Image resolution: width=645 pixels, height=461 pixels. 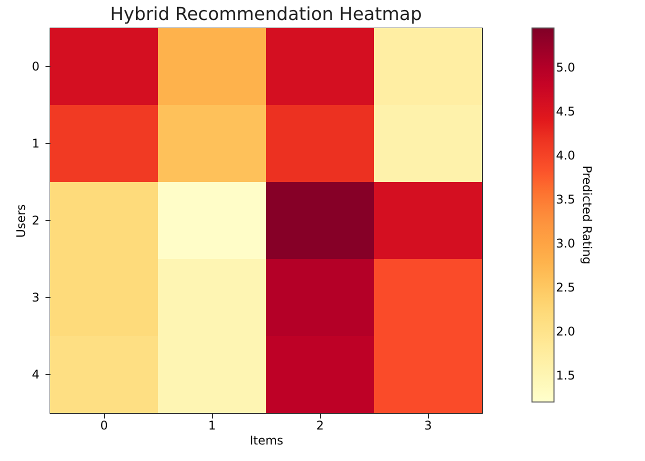 I want to click on y-axis-title: Users, so click(x=21, y=221).